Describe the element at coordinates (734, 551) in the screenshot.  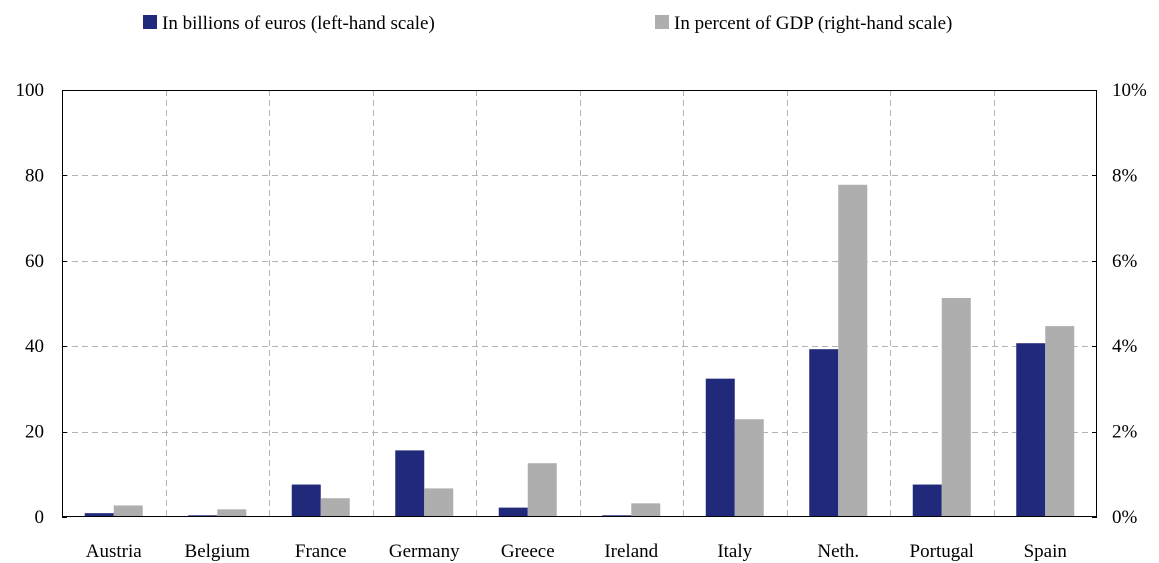
I see `x-axis-category-label: Italy` at that location.